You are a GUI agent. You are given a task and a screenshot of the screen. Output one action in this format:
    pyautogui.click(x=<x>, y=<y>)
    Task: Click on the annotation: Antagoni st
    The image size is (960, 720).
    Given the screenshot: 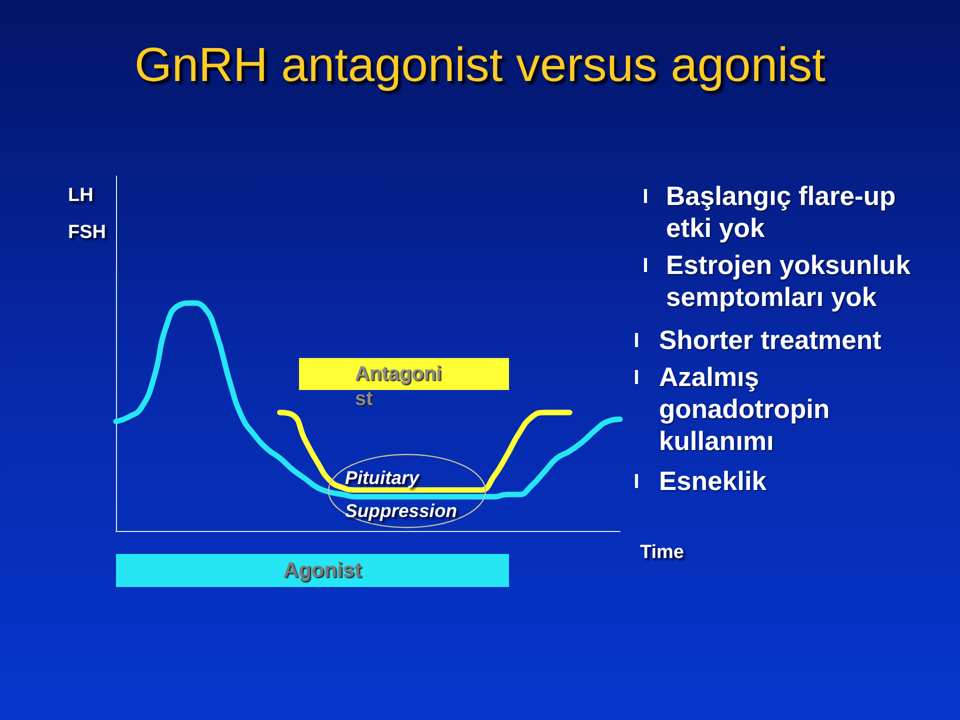 What is the action you would take?
    pyautogui.click(x=398, y=387)
    